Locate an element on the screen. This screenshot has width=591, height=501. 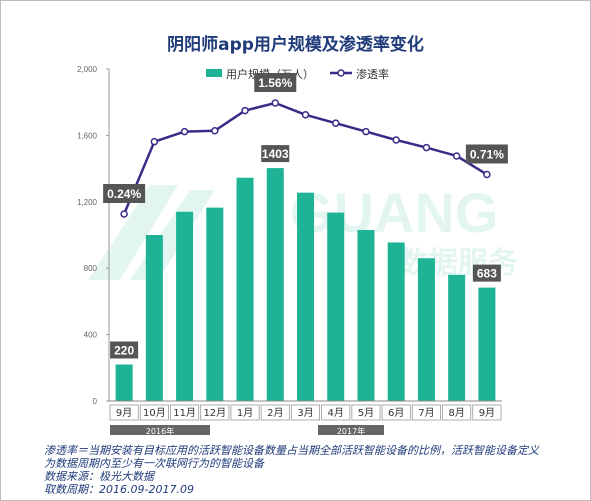
legend-line-marker is located at coordinates (341, 73).